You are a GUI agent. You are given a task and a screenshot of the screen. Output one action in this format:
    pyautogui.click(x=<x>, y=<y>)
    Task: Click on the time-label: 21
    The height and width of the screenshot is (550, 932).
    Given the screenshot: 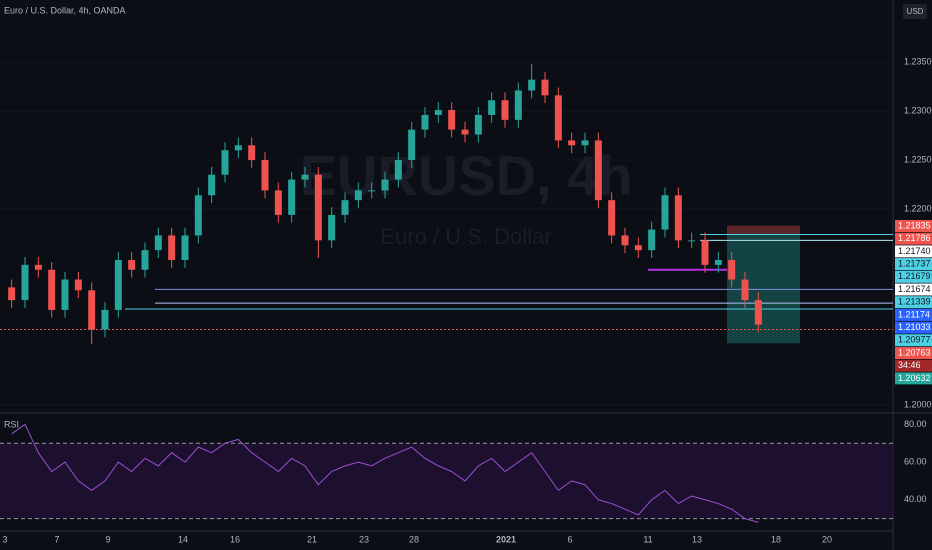 What is the action you would take?
    pyautogui.click(x=312, y=539)
    